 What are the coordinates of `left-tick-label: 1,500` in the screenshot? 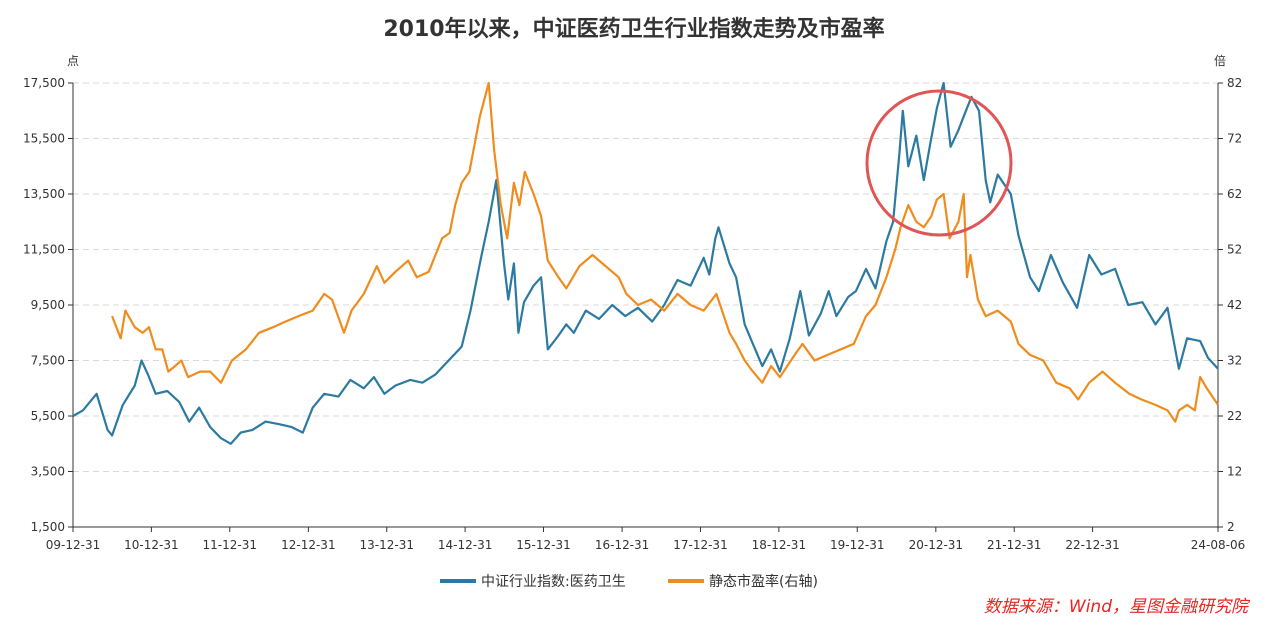 It's located at (48, 527).